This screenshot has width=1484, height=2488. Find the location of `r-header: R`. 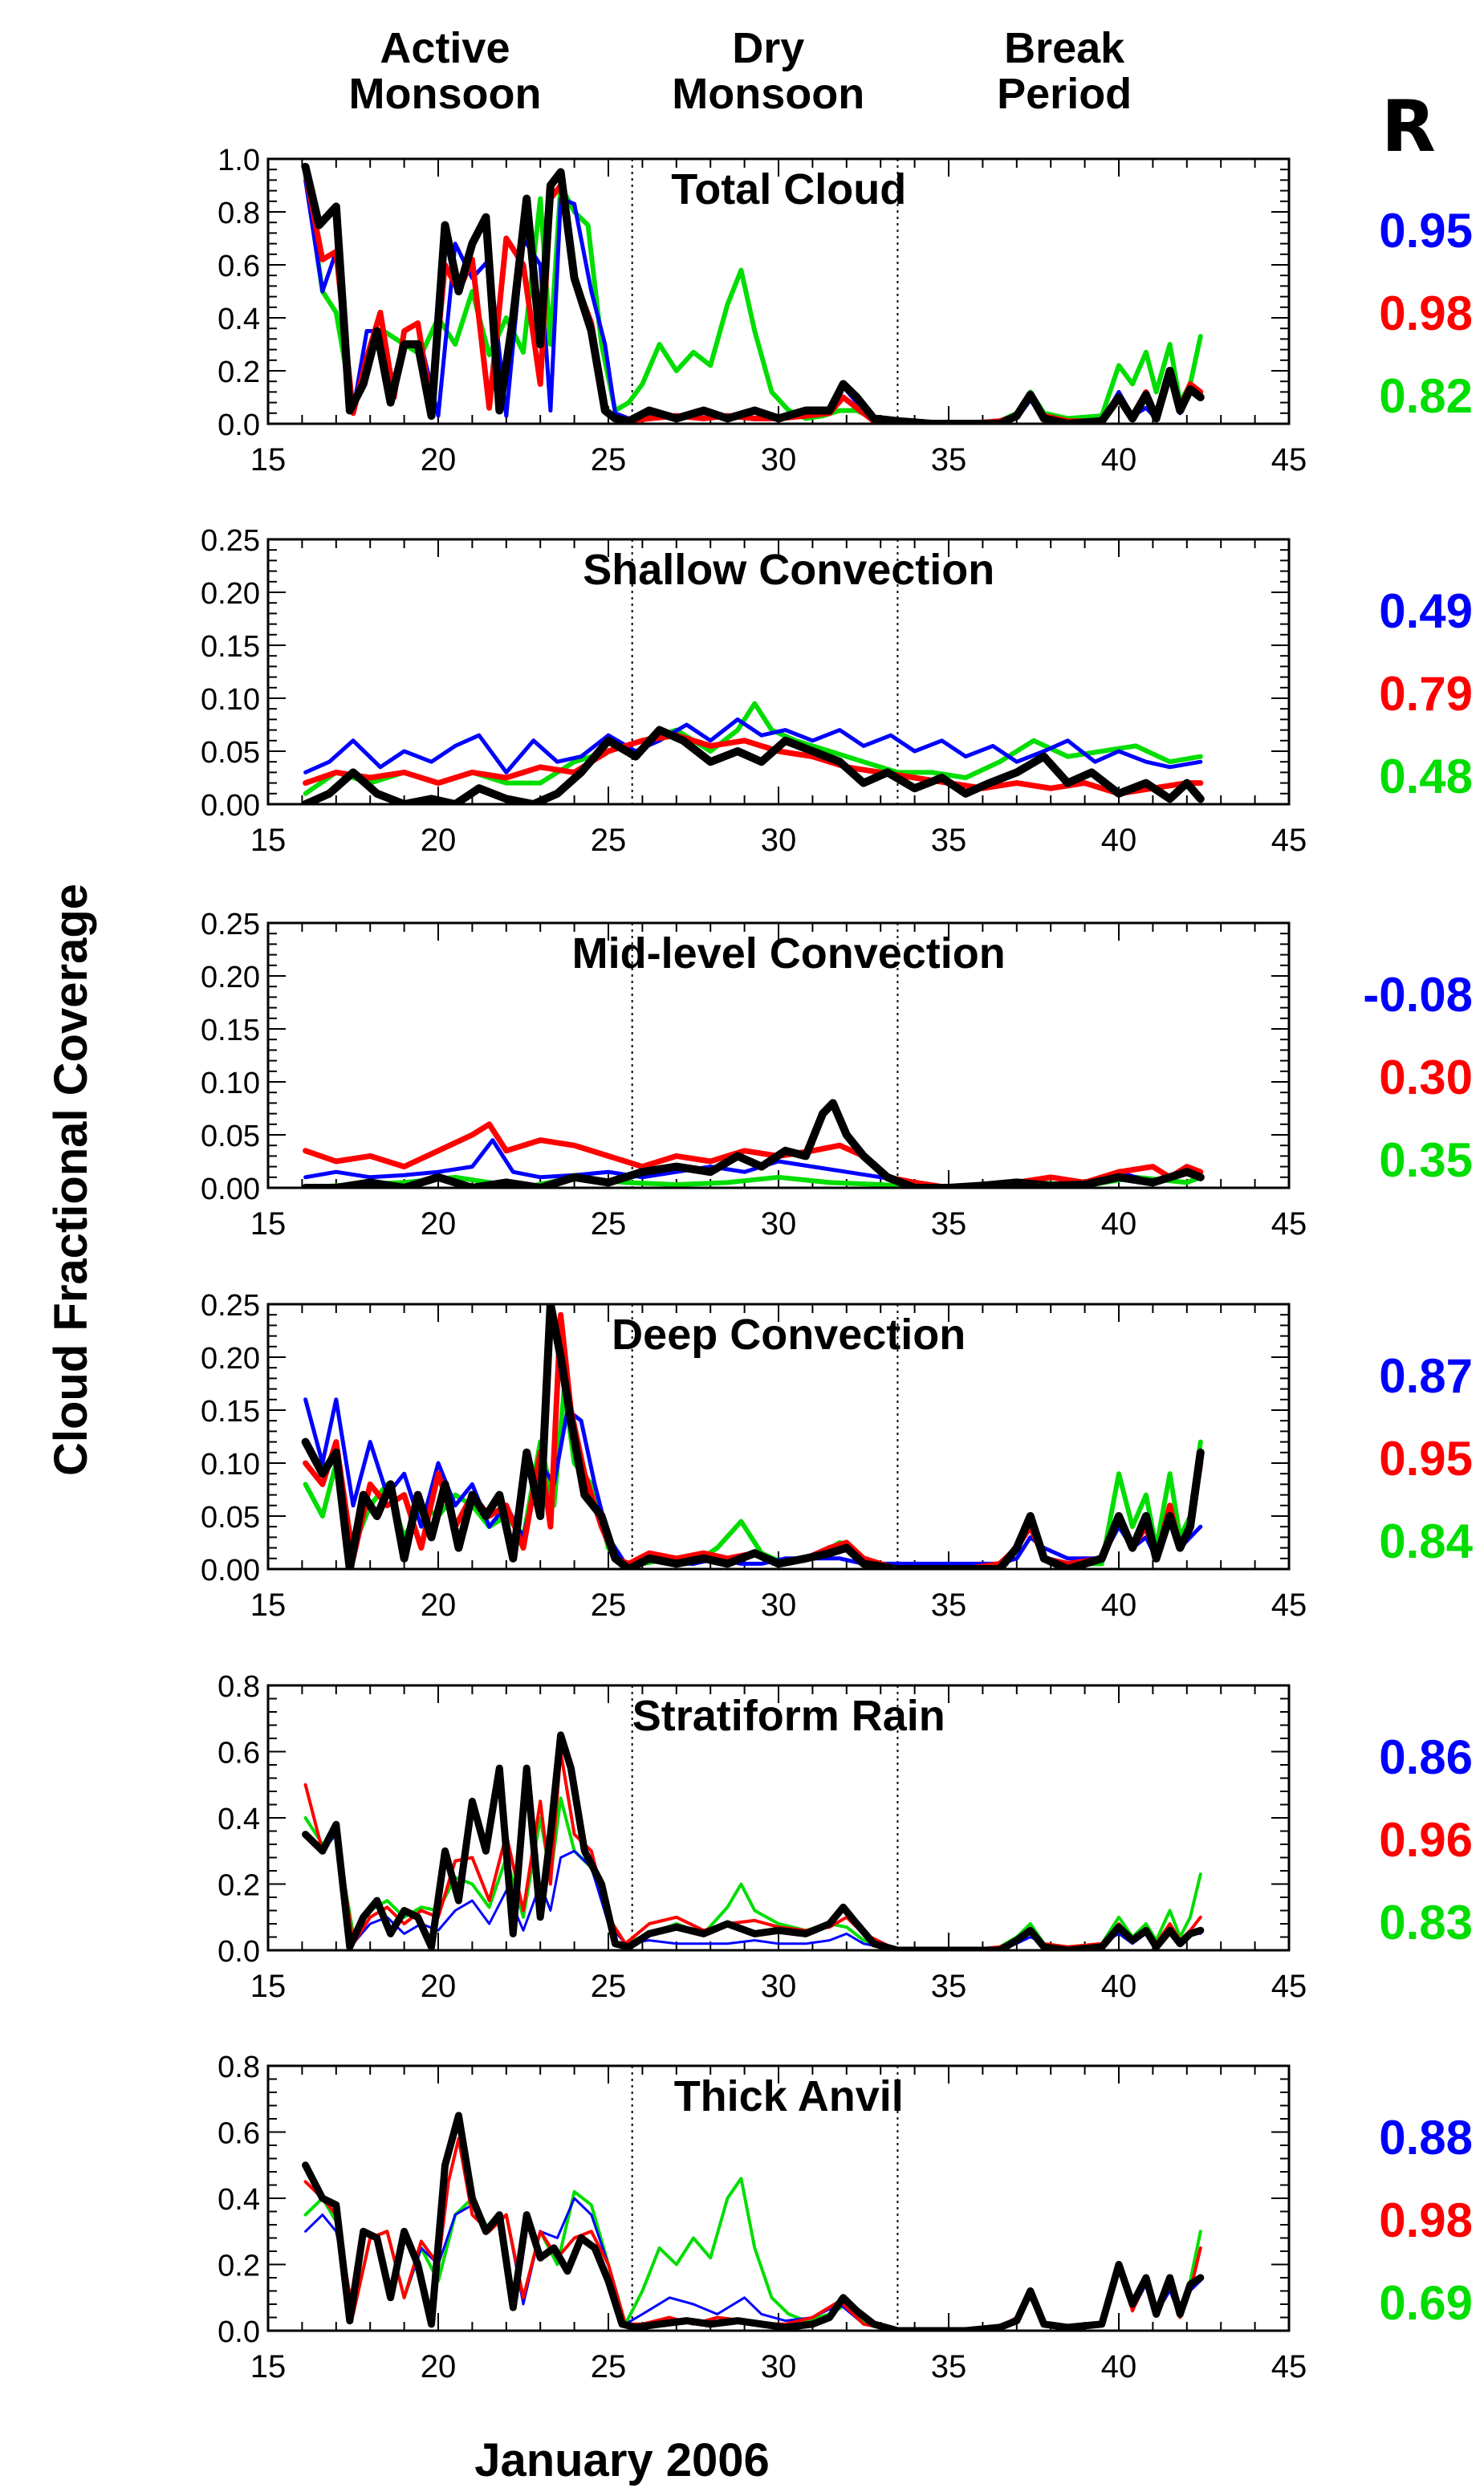

r-header: R is located at coordinates (1408, 127).